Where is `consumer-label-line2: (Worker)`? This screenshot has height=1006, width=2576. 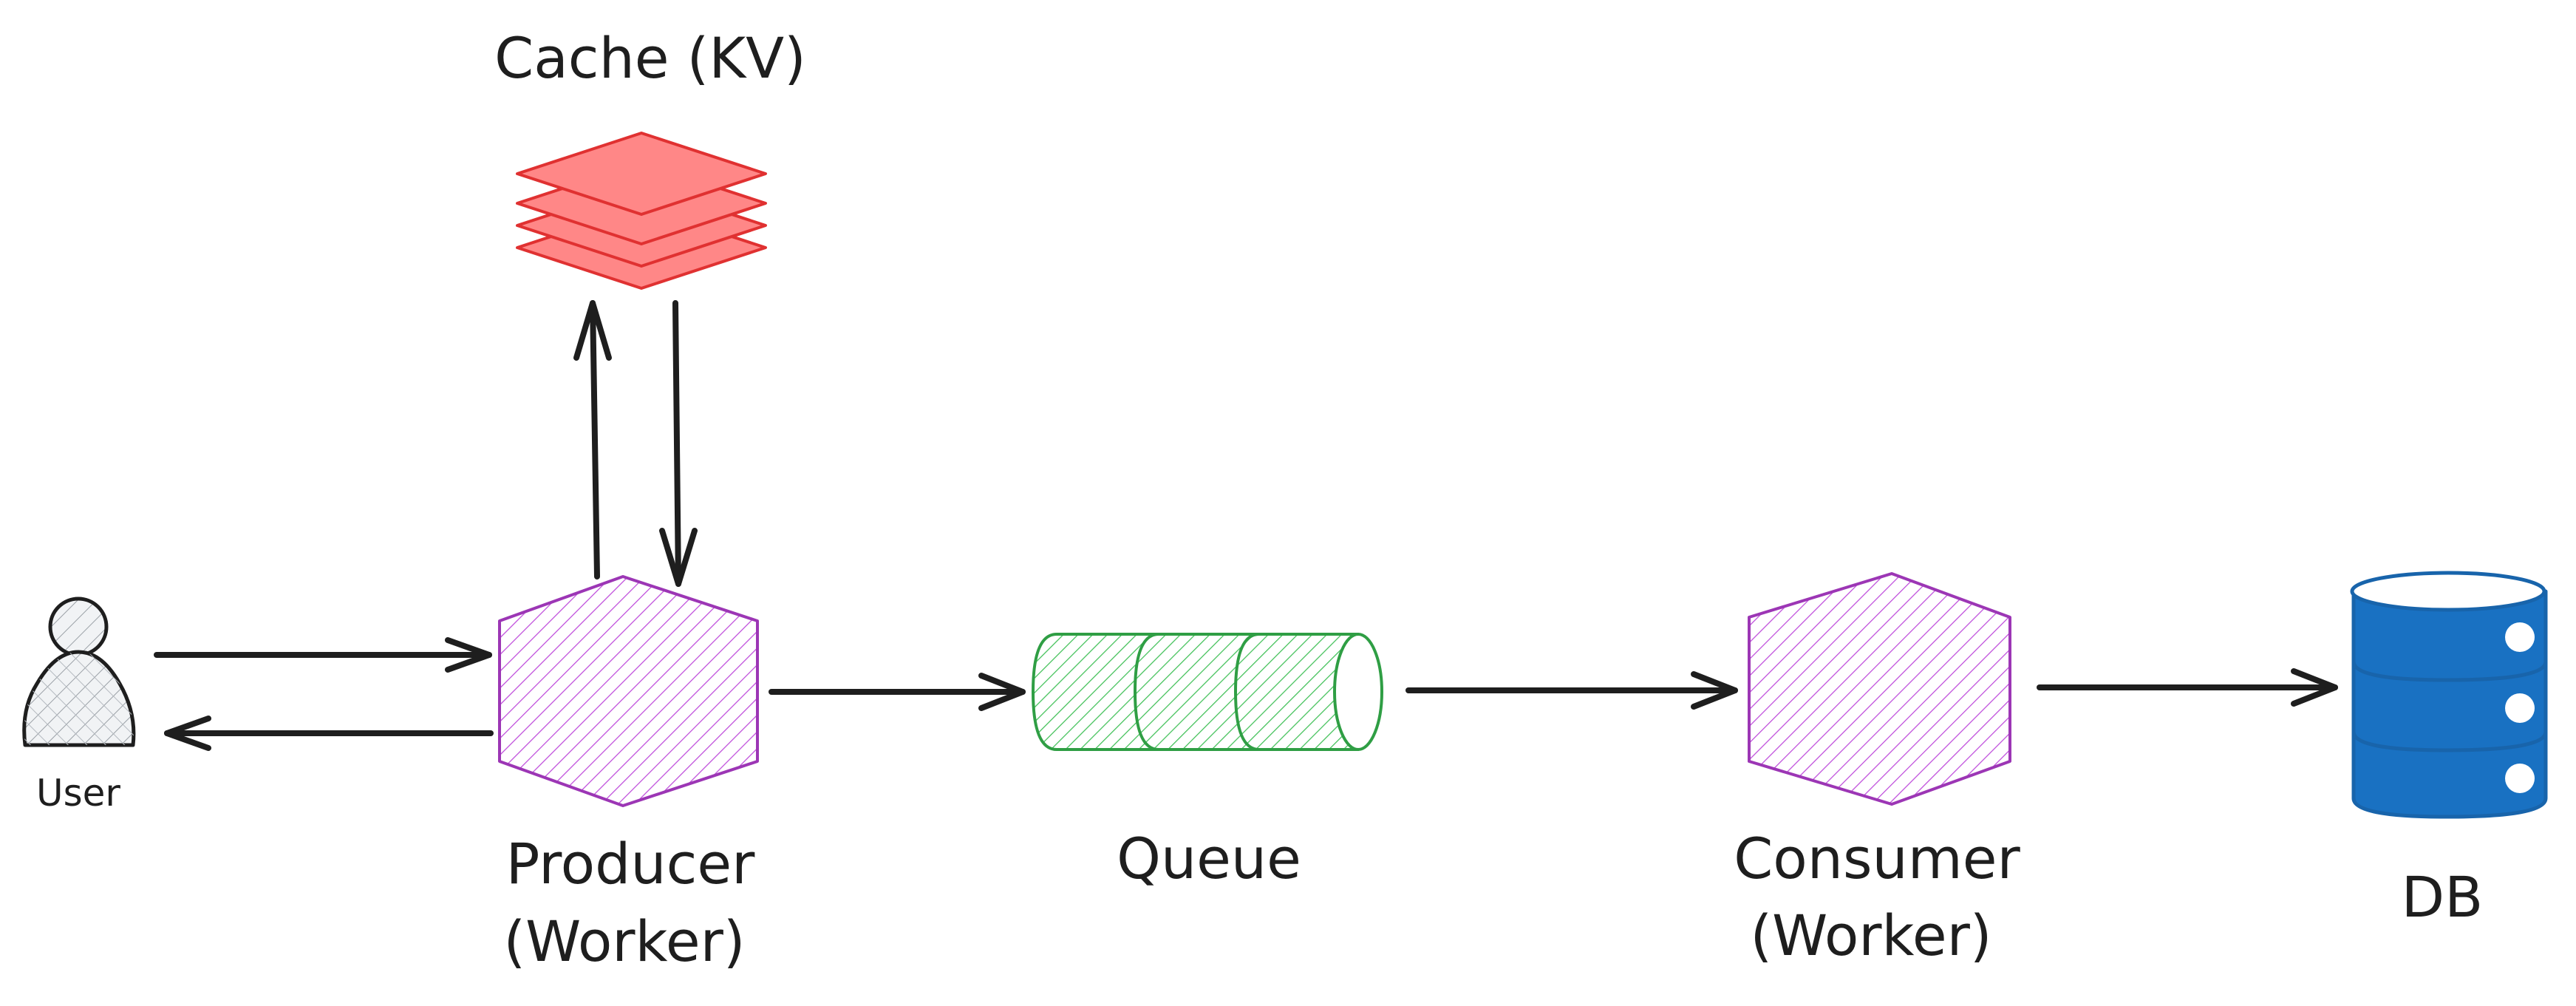 consumer-label-line2: (Worker) is located at coordinates (1870, 935).